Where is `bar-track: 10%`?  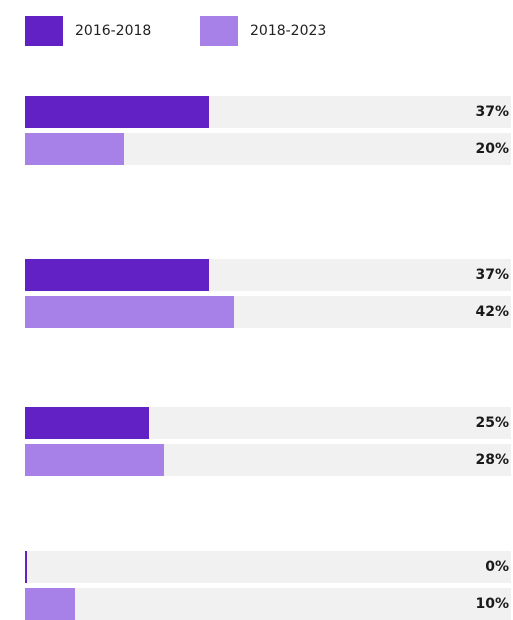
bar-track: 10% is located at coordinates (268, 604).